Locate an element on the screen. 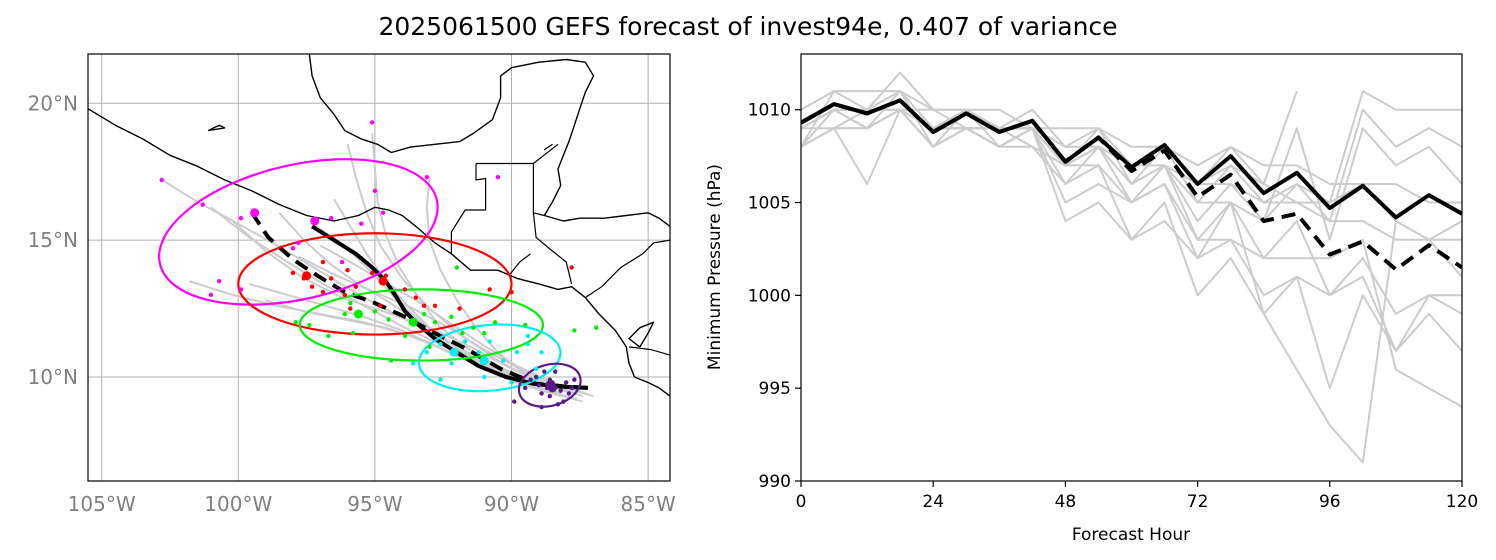 The width and height of the screenshot is (1496, 560). map-lon-tick-label: 90°W is located at coordinates (511, 504).